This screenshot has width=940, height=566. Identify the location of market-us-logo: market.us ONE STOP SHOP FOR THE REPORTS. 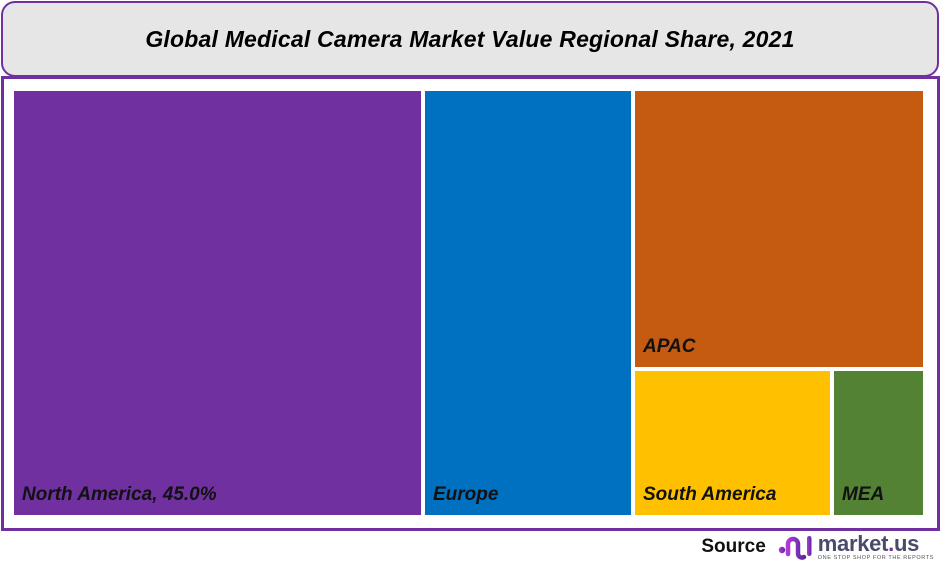
(856, 547).